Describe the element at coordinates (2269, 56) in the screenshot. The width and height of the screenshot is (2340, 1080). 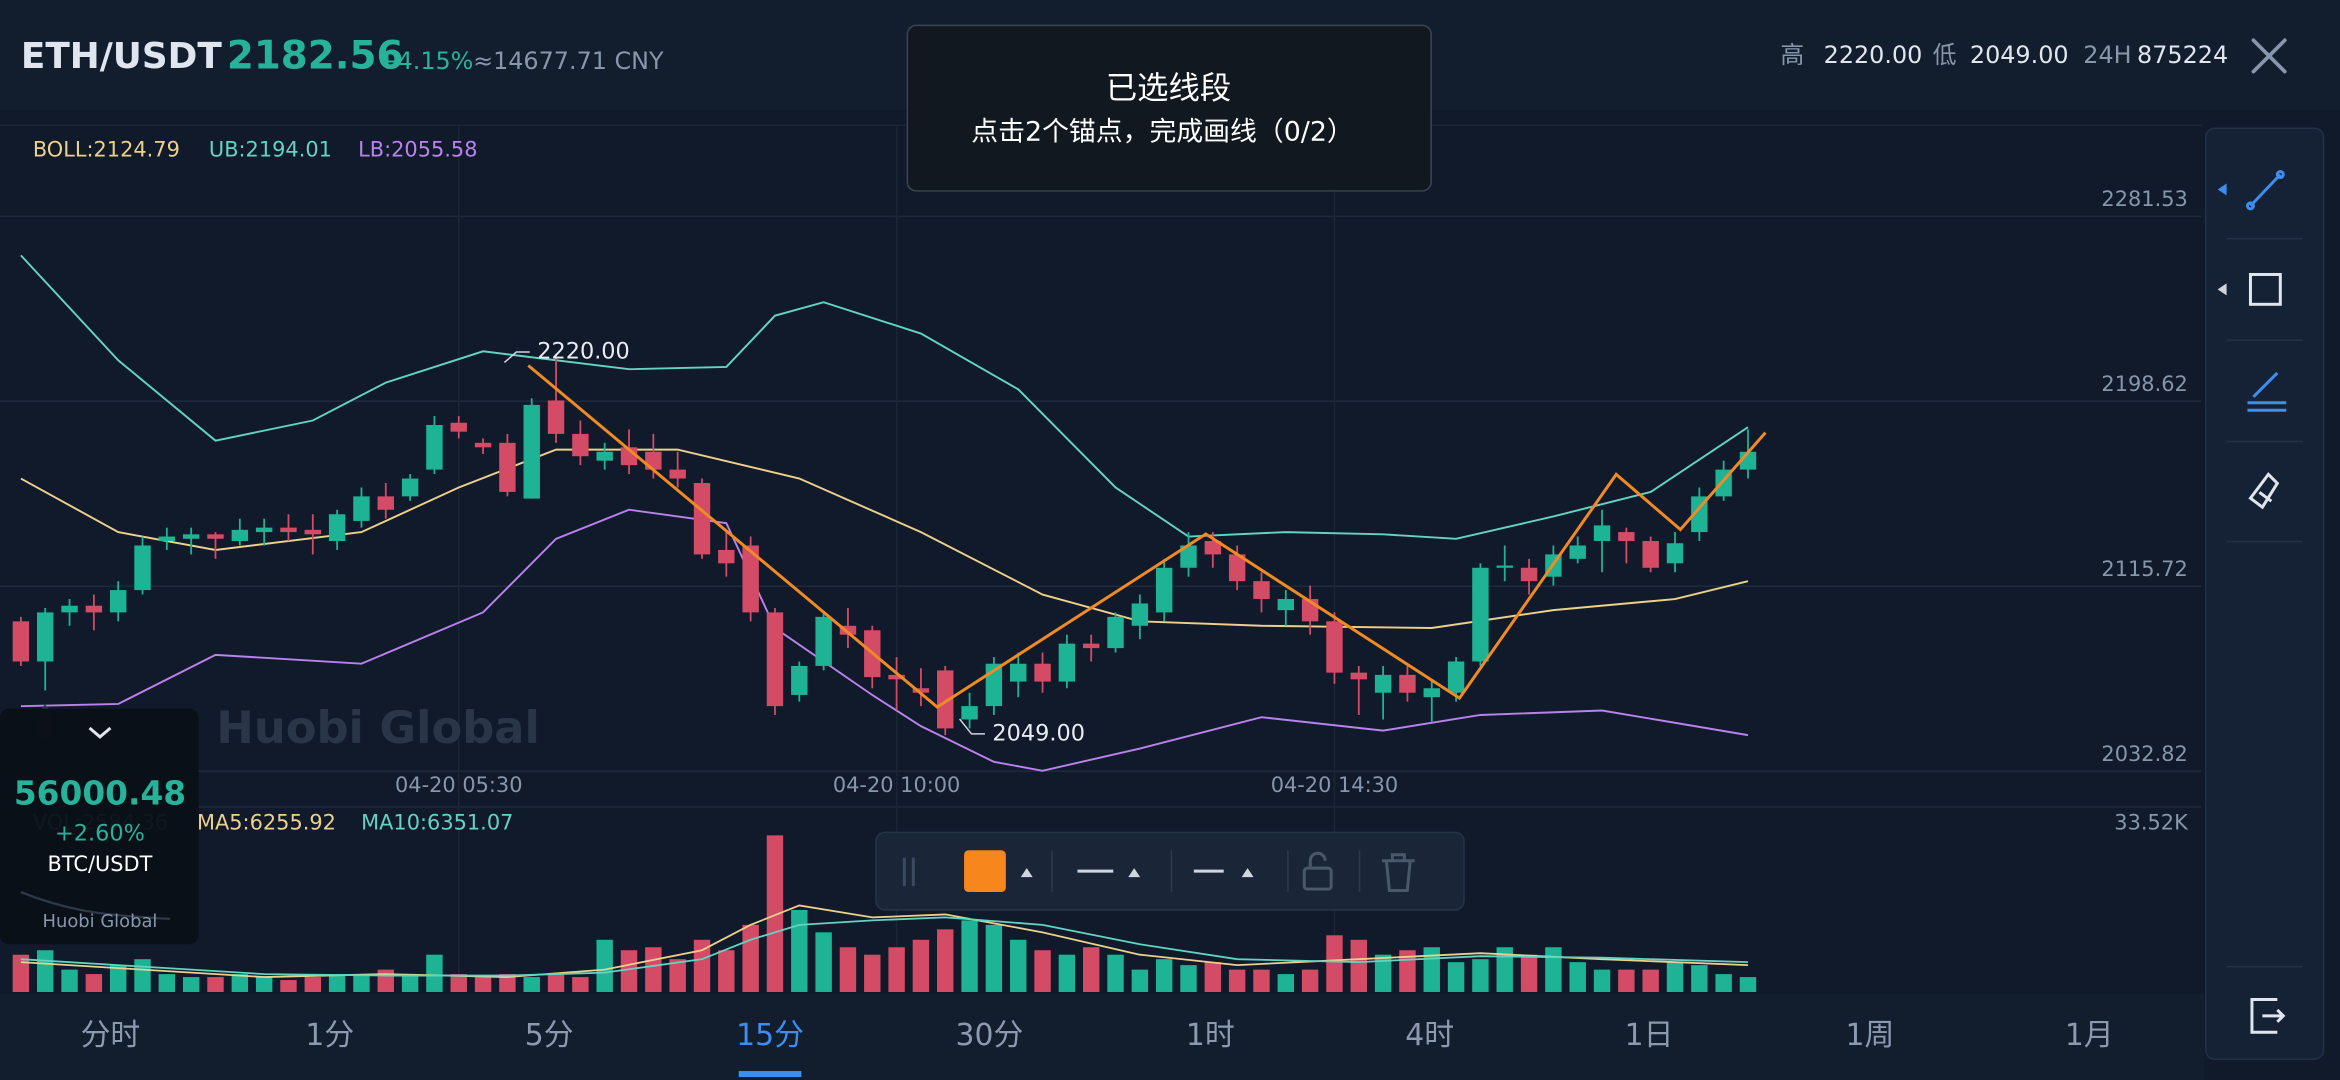
I see `close-button` at that location.